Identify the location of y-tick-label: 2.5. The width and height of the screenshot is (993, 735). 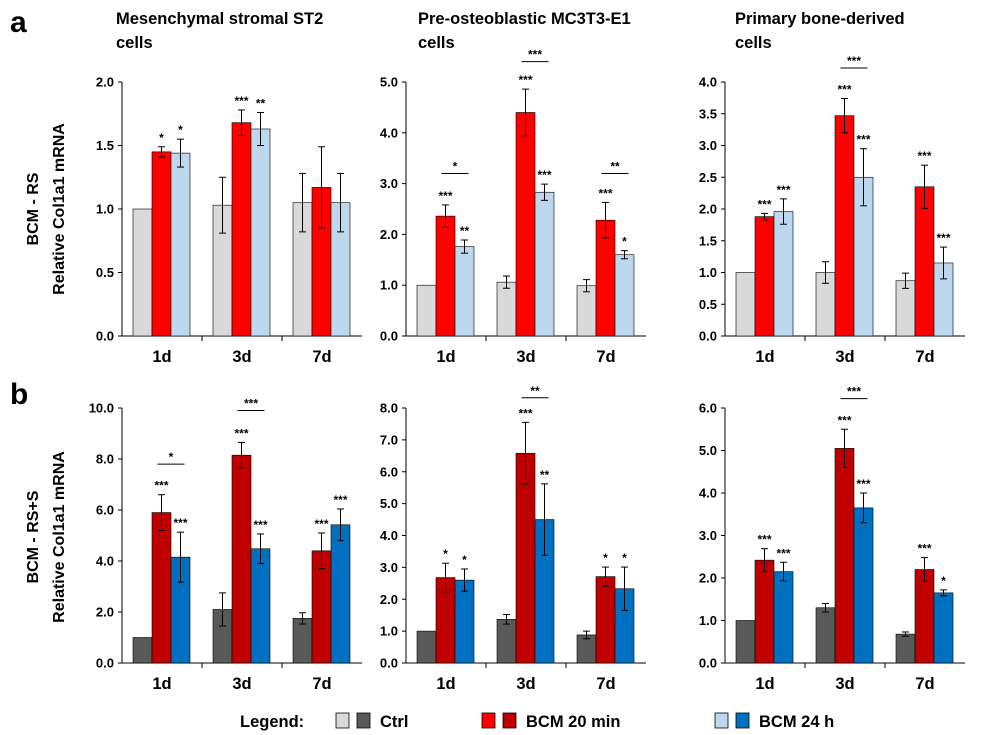
(708, 177).